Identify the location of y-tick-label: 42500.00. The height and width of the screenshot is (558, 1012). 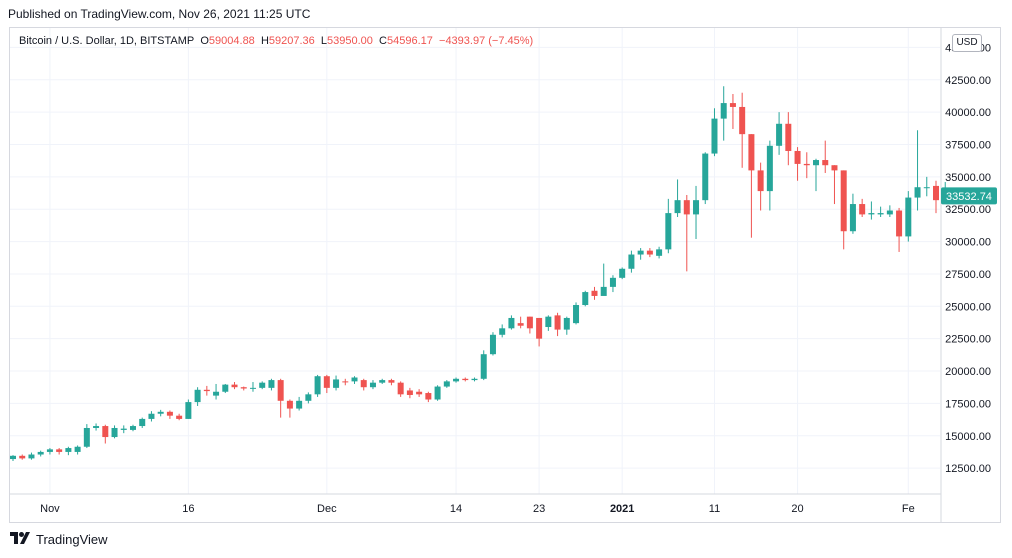
(968, 81).